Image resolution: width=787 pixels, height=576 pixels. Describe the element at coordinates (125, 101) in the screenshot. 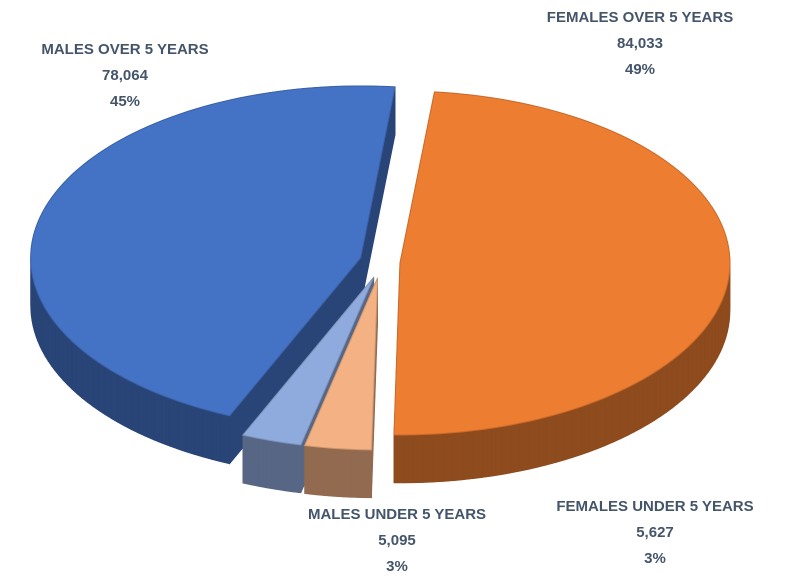

I see `slice-percent: 45%` at that location.